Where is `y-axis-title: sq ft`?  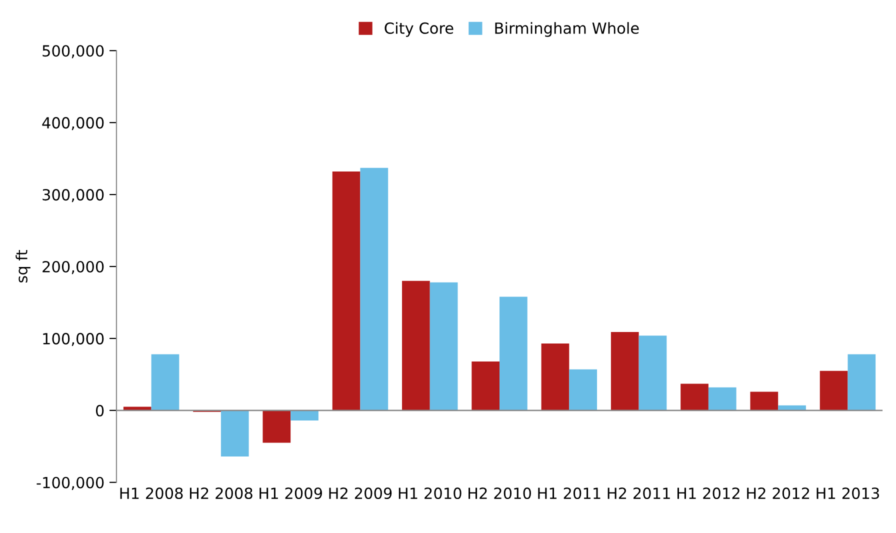
y-axis-title: sq ft is located at coordinates (23, 266).